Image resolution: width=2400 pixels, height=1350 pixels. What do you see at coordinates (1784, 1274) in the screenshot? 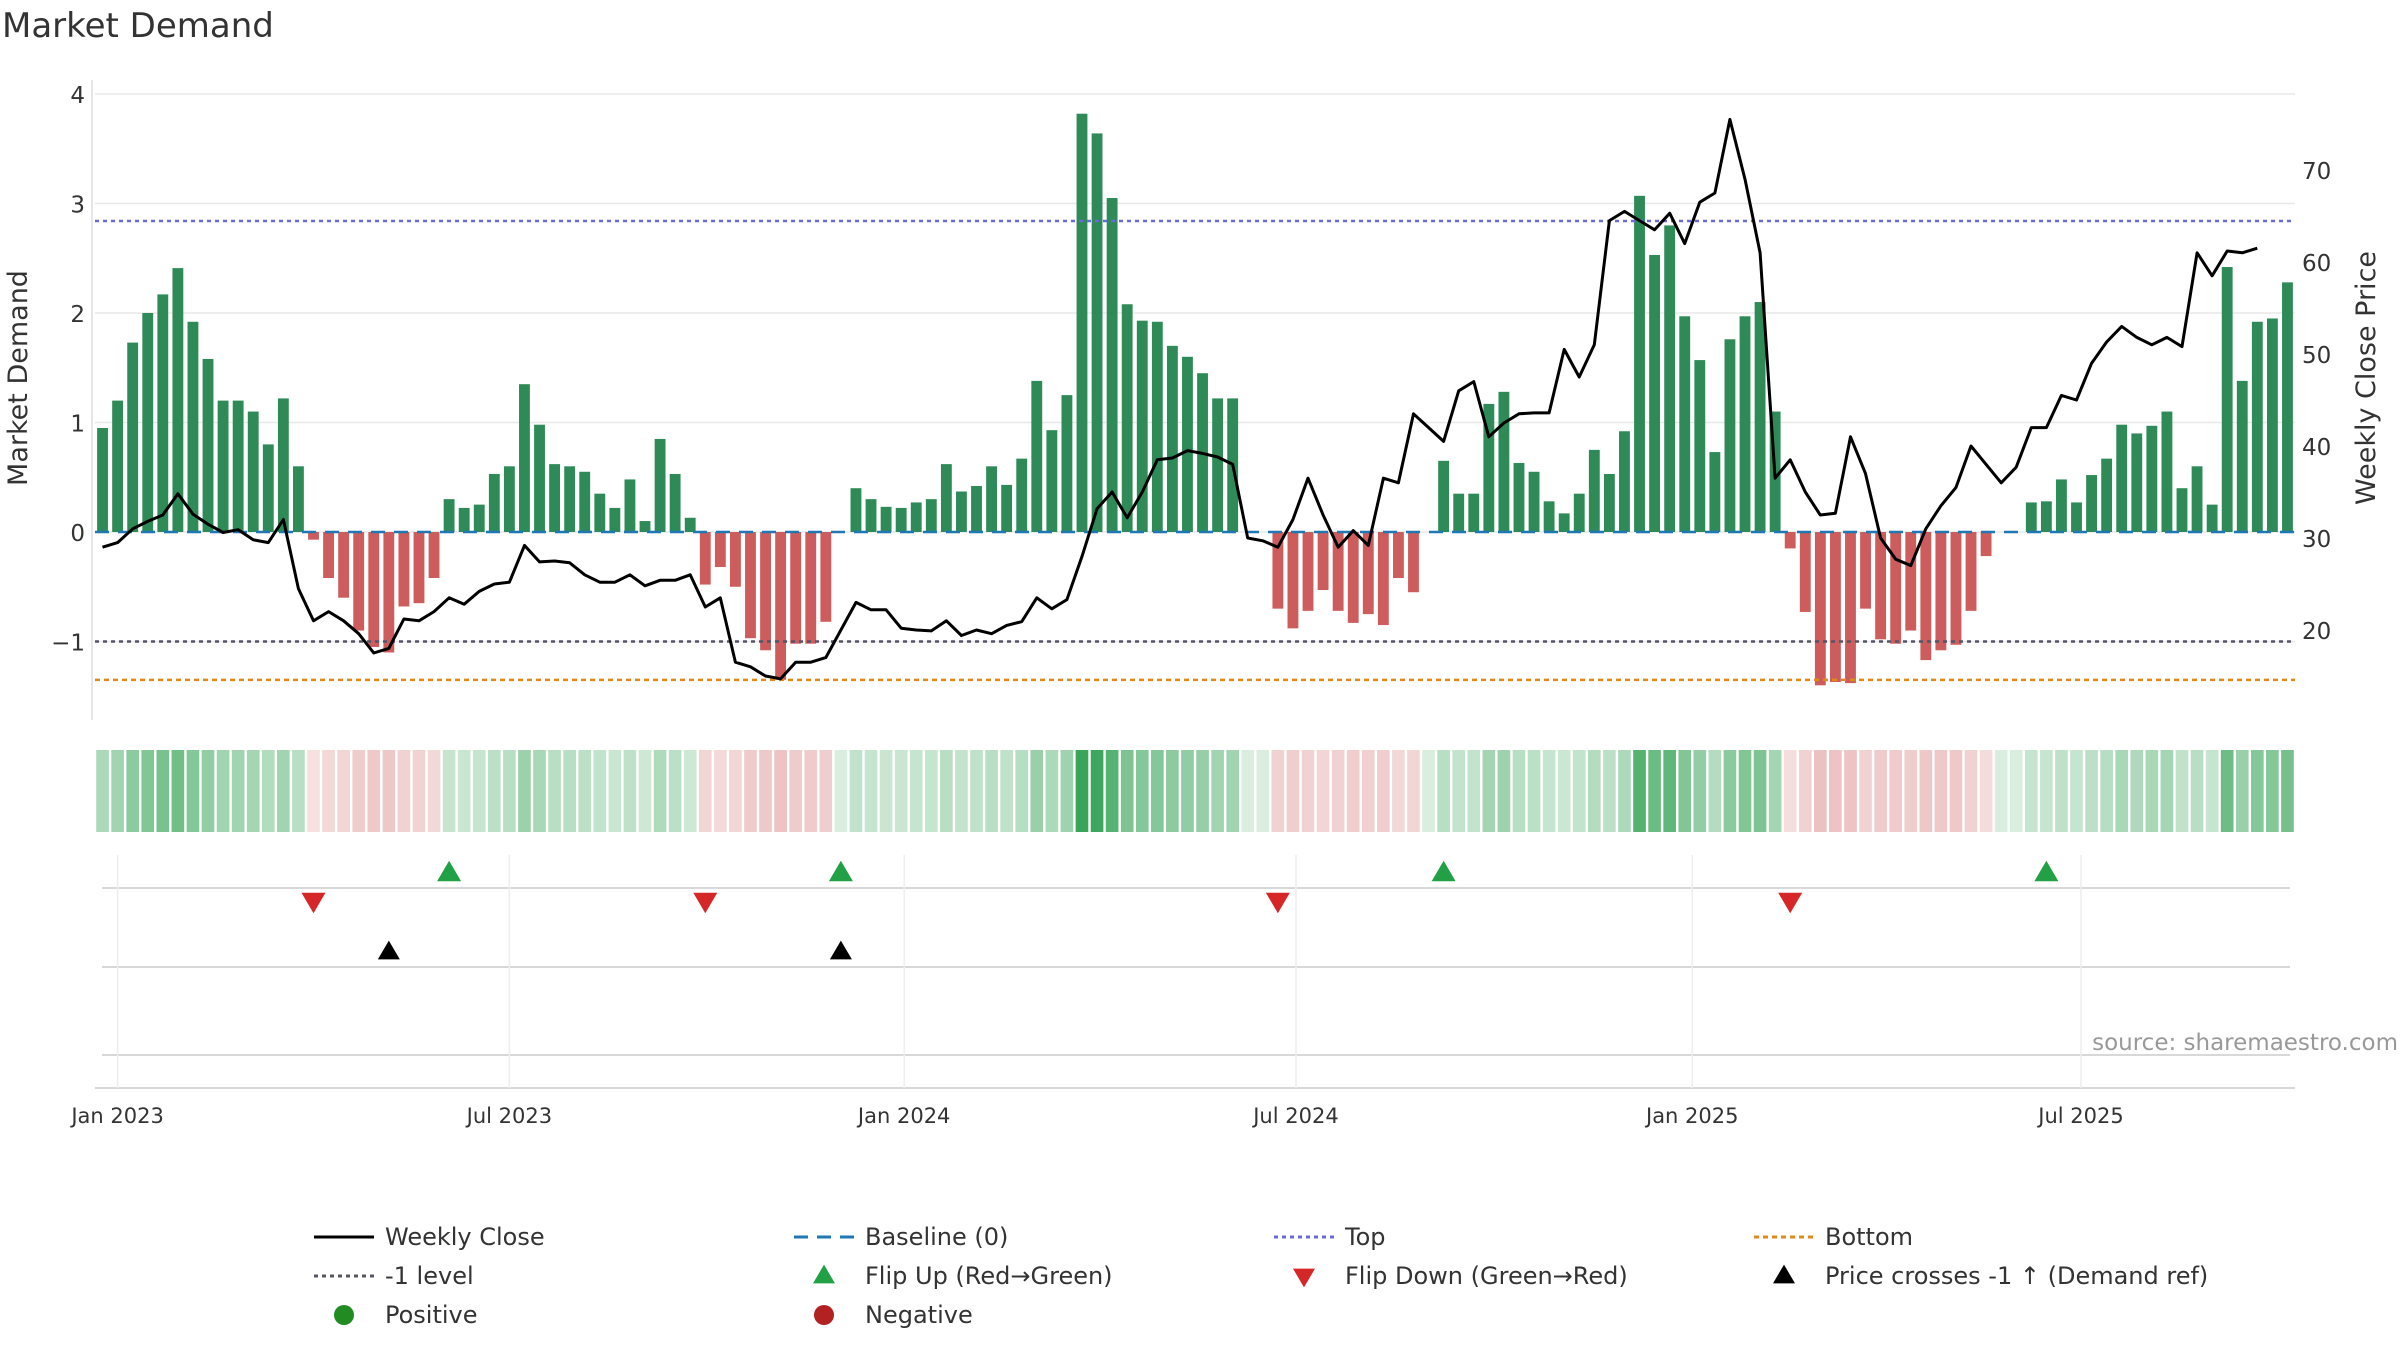
I see `legend-swatch-price-cross` at bounding box center [1784, 1274].